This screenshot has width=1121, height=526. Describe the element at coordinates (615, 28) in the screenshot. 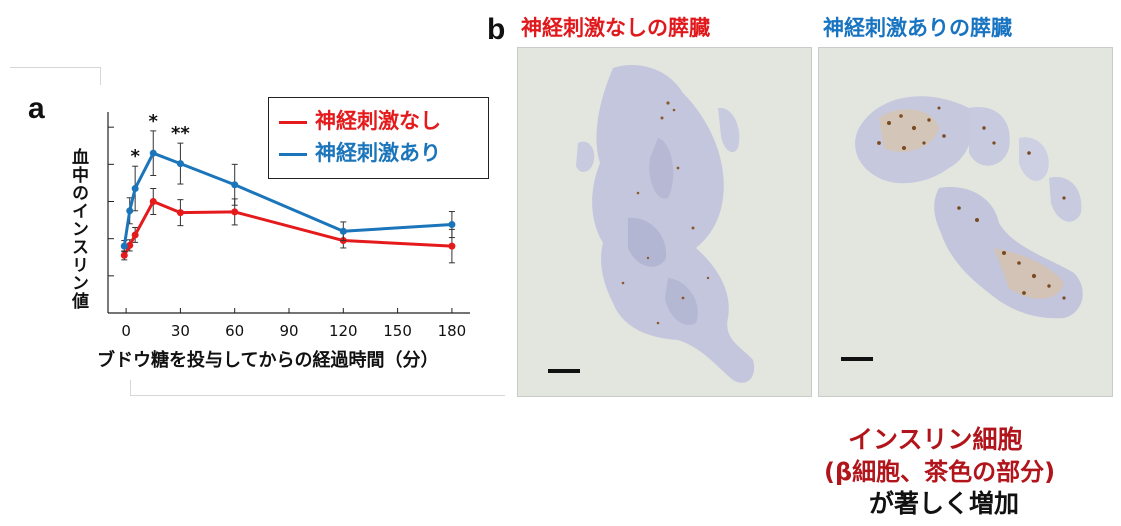

I see `title-without-stimulation: 神経刺激なしの膵臓` at that location.